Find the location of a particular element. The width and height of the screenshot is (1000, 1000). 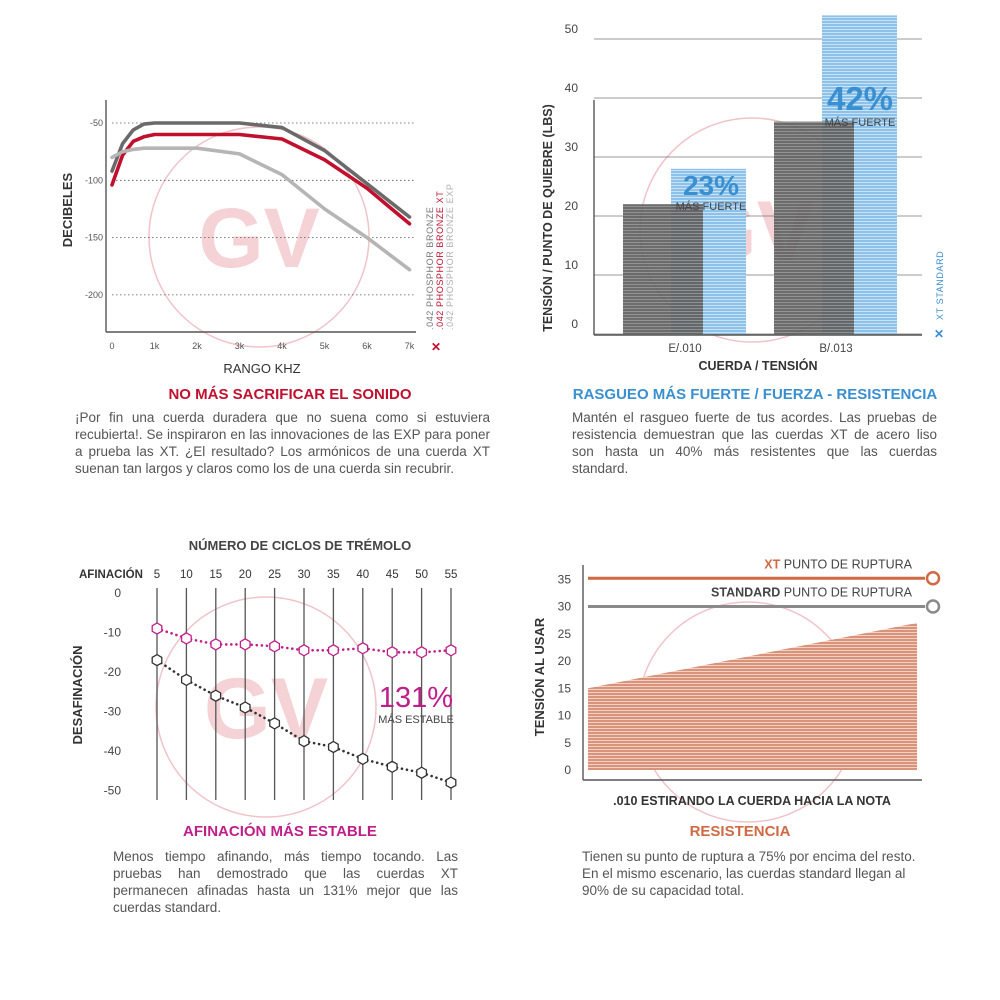

c3-title: NÚMERO DE CICLOS DE TRÉMOLO is located at coordinates (300, 545).